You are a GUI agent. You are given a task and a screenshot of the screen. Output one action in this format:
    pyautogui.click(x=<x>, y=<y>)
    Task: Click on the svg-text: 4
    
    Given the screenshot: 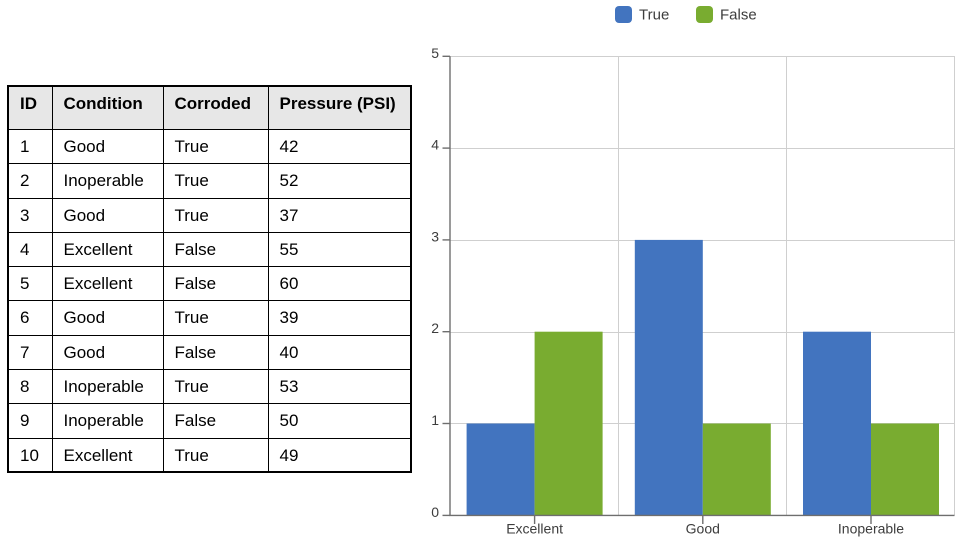 What is the action you would take?
    pyautogui.click(x=435, y=145)
    